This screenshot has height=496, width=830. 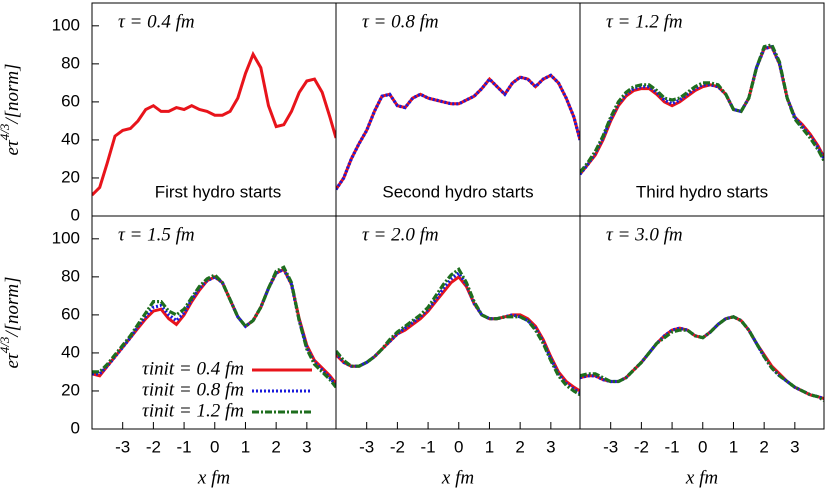 I want to click on panel-title: τ = 3.0 fm, so click(x=644, y=234).